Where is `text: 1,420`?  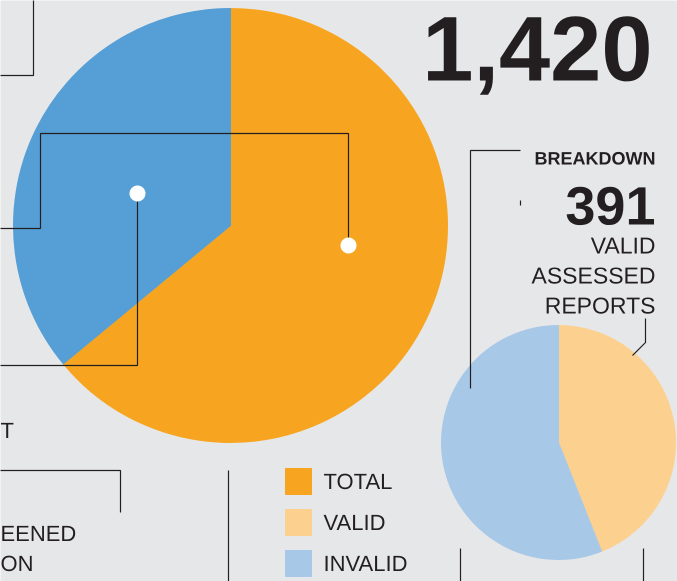
text: 1,420 is located at coordinates (537, 50).